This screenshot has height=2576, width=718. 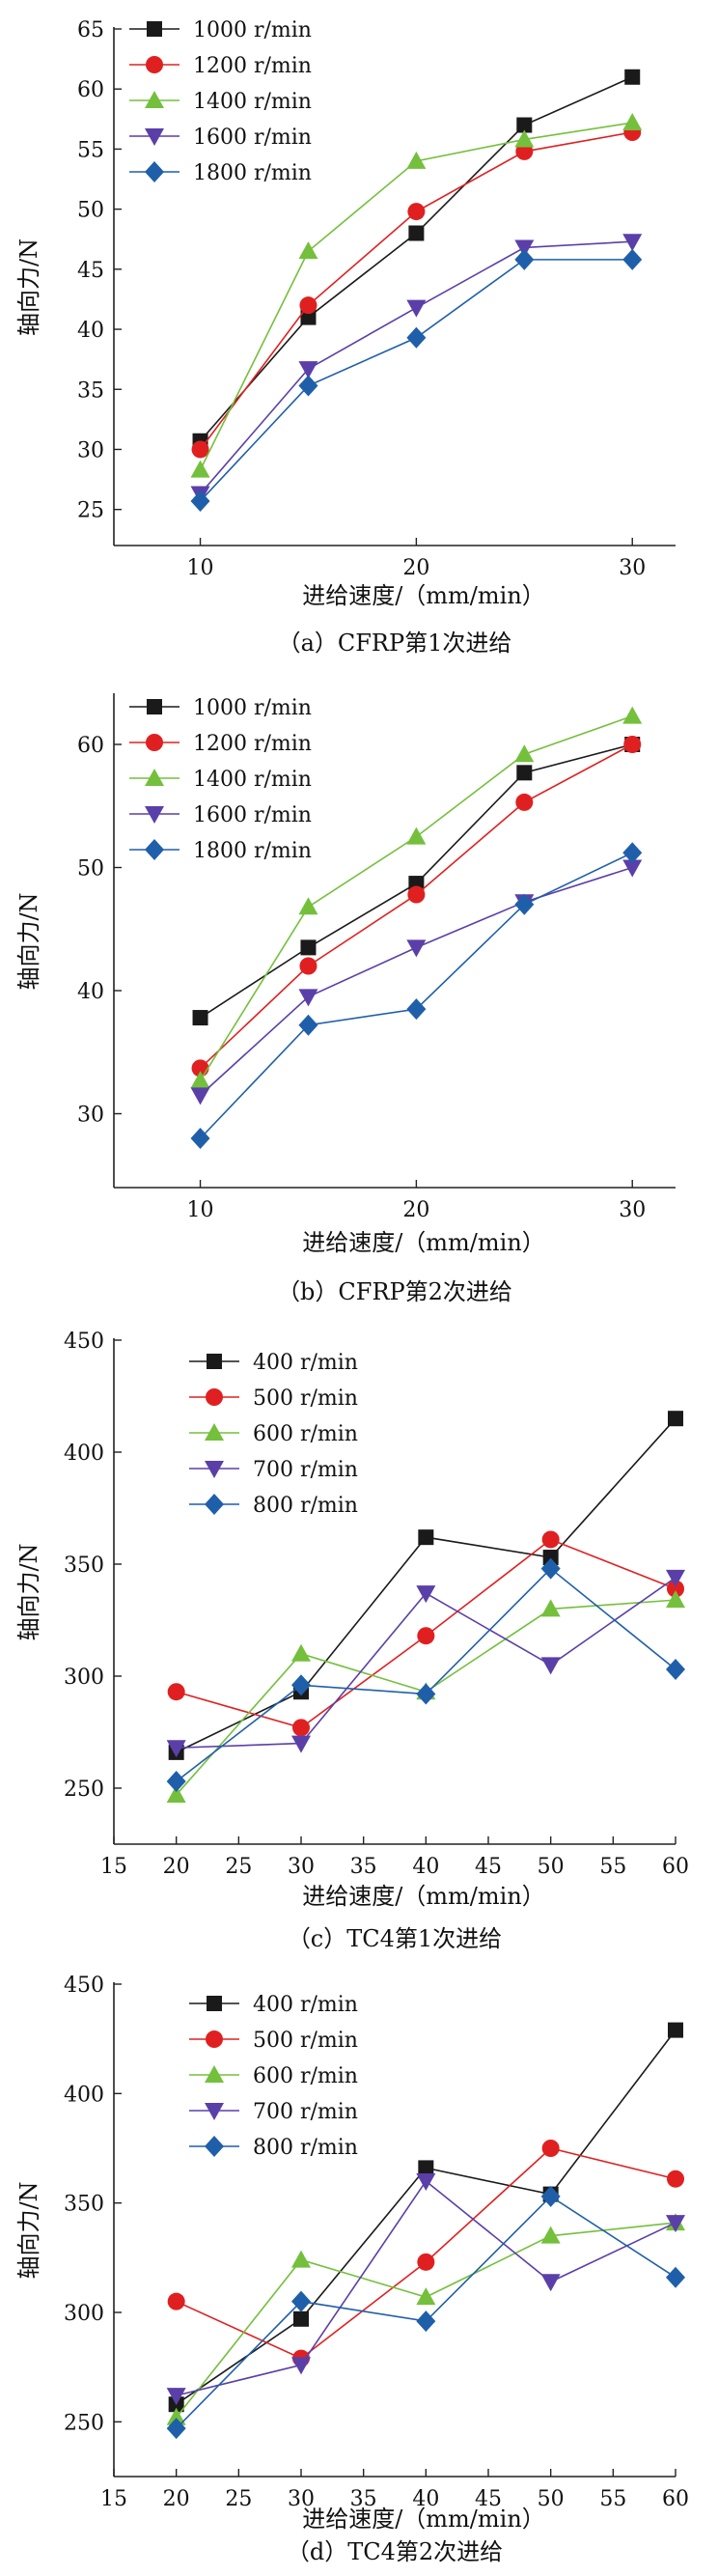 What do you see at coordinates (551, 1867) in the screenshot?
I see `x-tick-label: 50` at bounding box center [551, 1867].